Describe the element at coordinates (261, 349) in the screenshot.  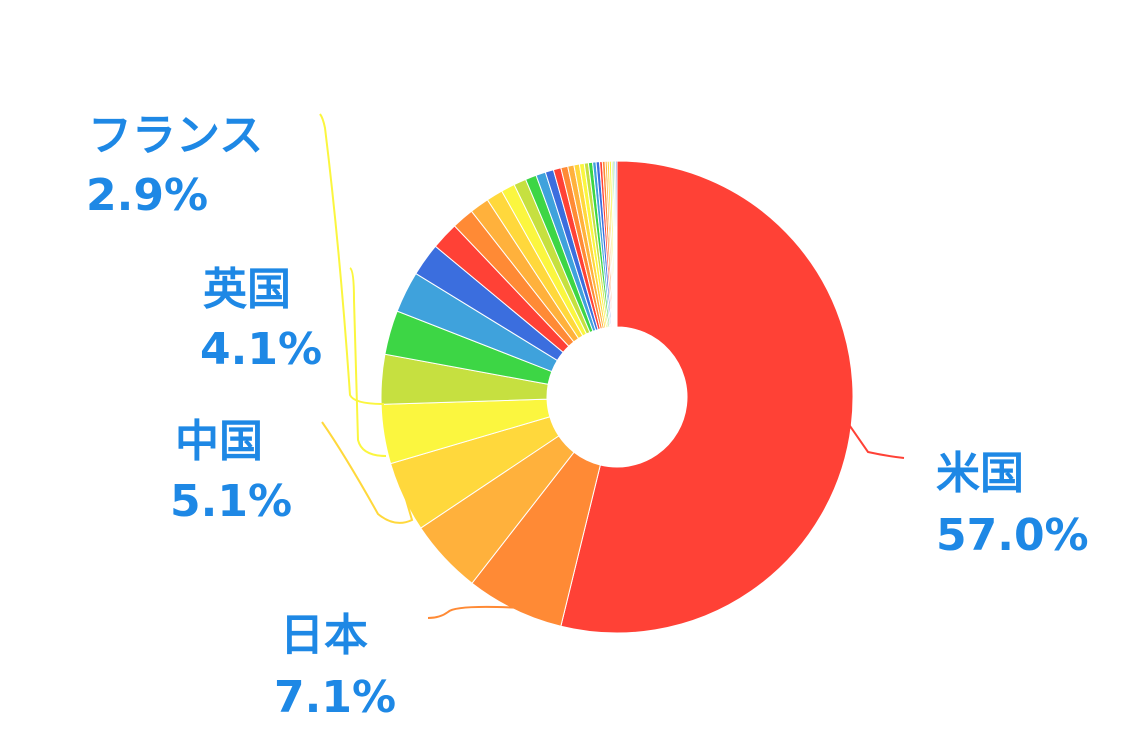
I see `label-percent-uk: 4.1%` at that location.